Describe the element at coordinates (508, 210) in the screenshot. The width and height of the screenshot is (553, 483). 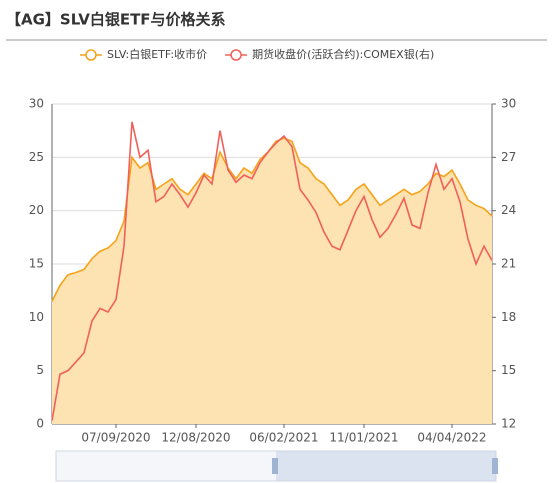
I see `y2-tick-label: 24` at that location.